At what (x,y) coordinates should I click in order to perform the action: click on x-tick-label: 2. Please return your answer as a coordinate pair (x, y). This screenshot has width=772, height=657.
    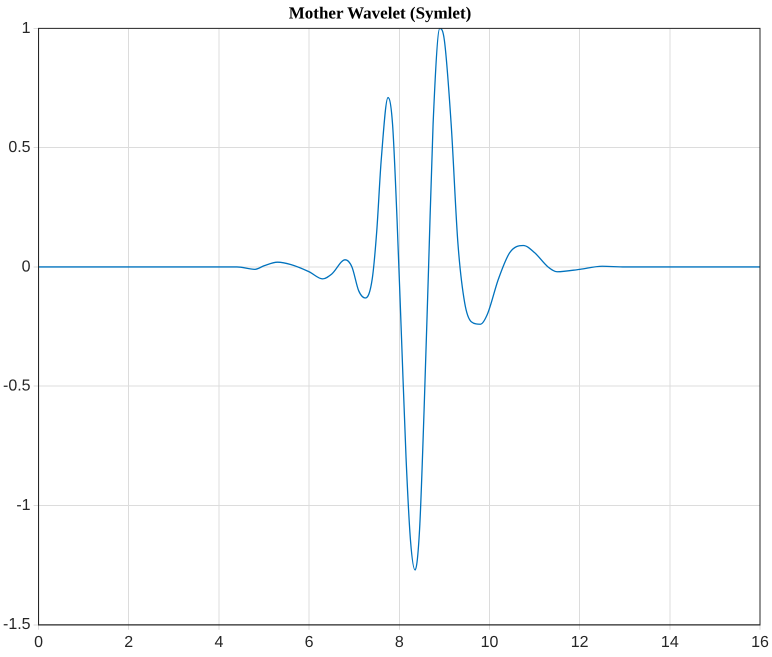
    Looking at the image, I should click on (129, 642).